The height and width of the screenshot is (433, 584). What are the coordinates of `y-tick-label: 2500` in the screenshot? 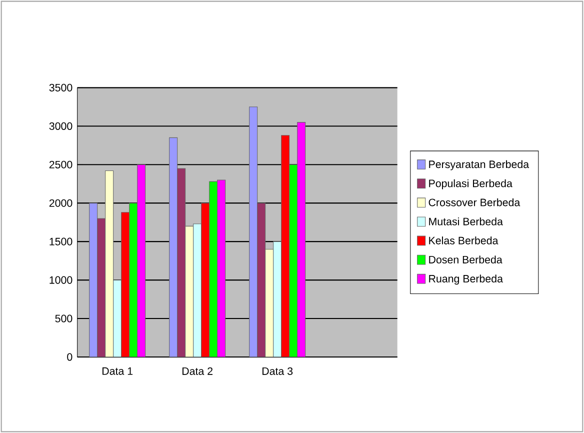 It's located at (60, 164).